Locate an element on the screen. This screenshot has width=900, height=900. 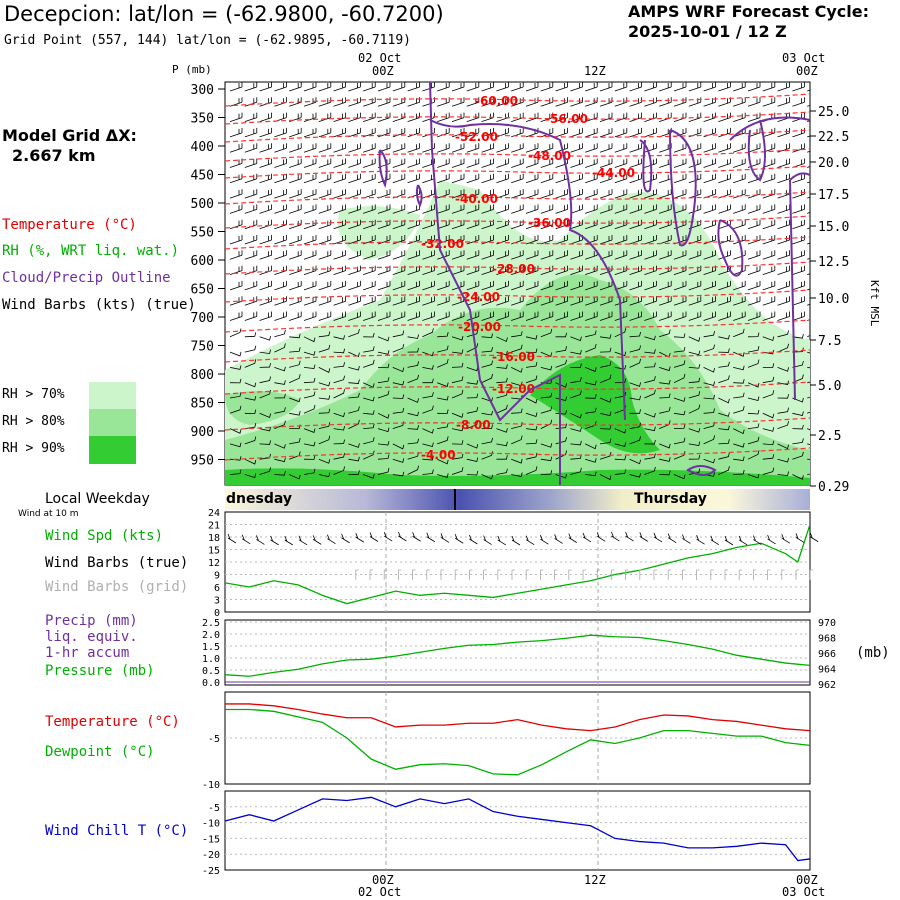
label-wind-barbs-grid: Wind Barbs (grid) is located at coordinates (117, 587).